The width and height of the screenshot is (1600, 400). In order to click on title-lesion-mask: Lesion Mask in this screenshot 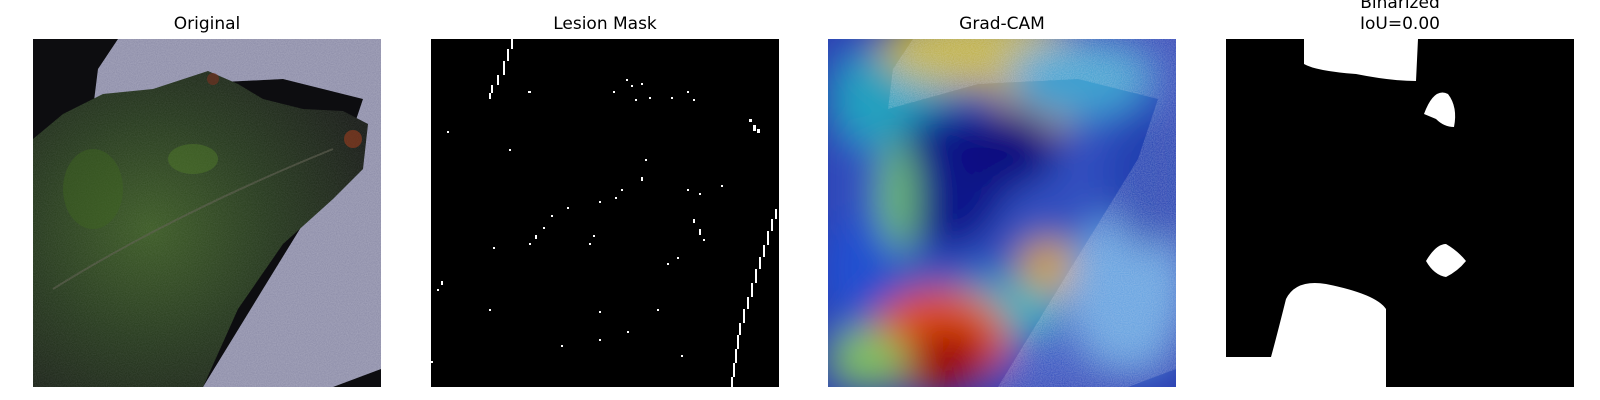, I will do `click(605, 24)`.